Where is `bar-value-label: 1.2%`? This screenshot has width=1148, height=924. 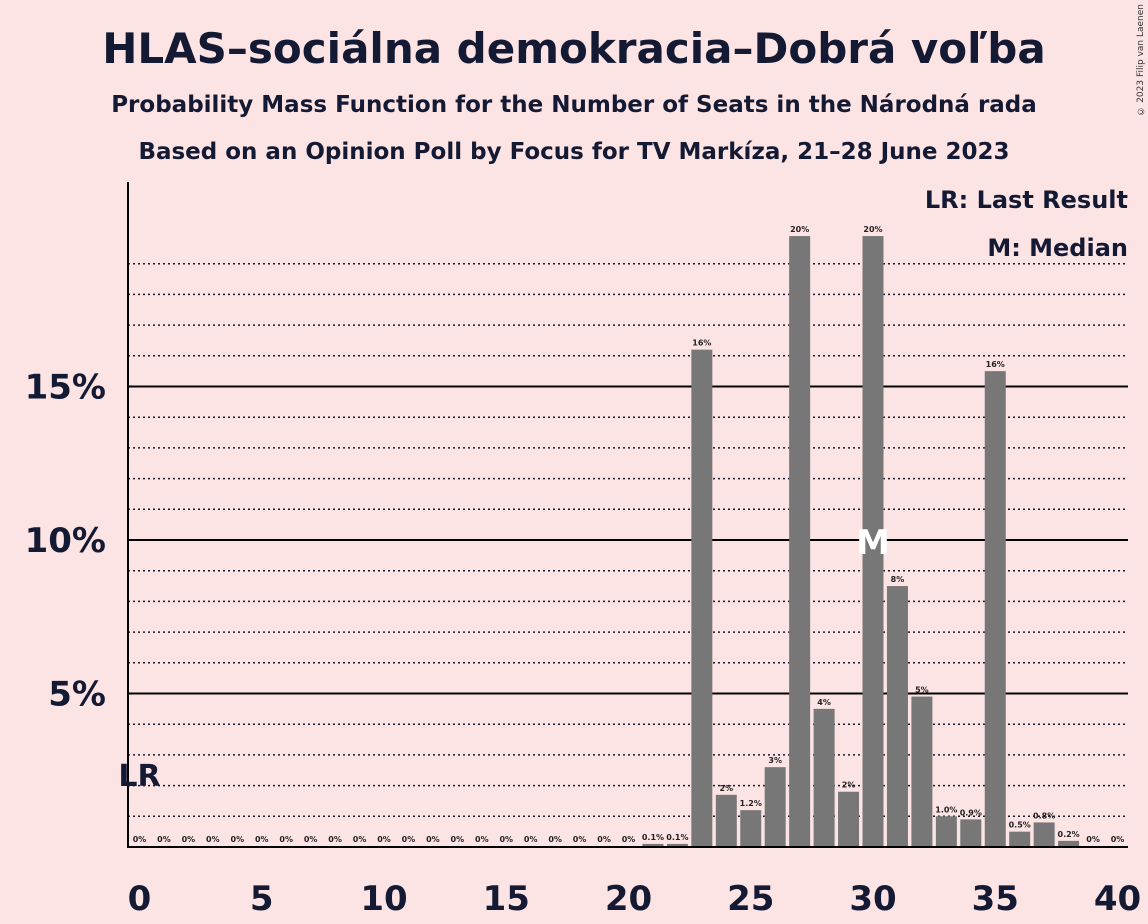
bar-value-label: 1.2% is located at coordinates (751, 803).